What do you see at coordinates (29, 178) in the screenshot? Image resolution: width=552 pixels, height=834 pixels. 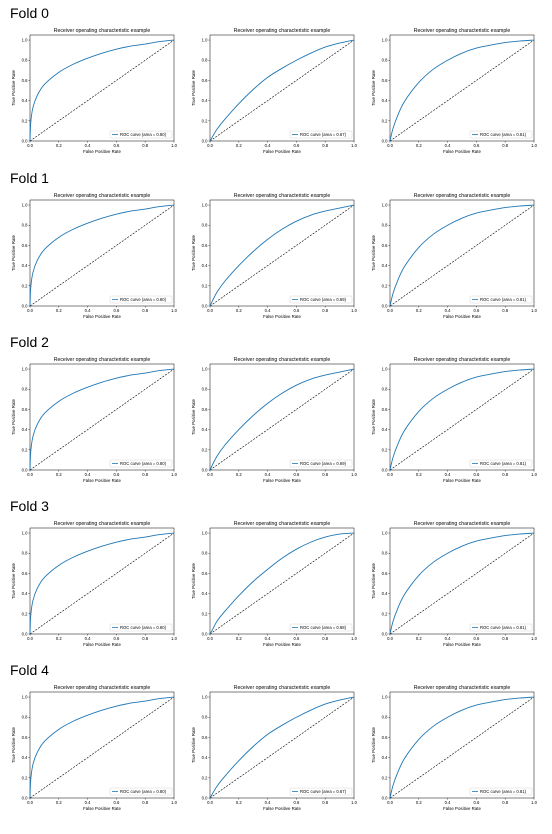 I see `fold-title: Fold 1` at bounding box center [29, 178].